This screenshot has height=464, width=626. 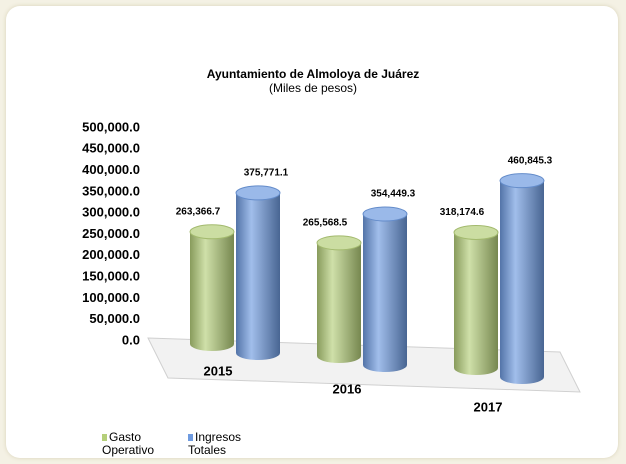 I want to click on y-tick-label: 300,000.0, so click(x=111, y=212).